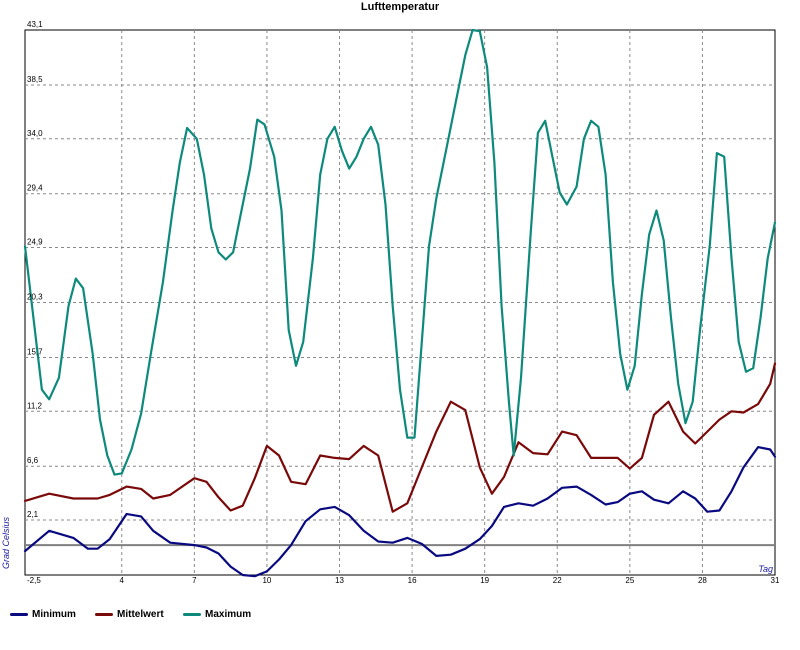 This screenshot has height=650, width=800. I want to click on legend-item-maximum: Maximum, so click(217, 614).